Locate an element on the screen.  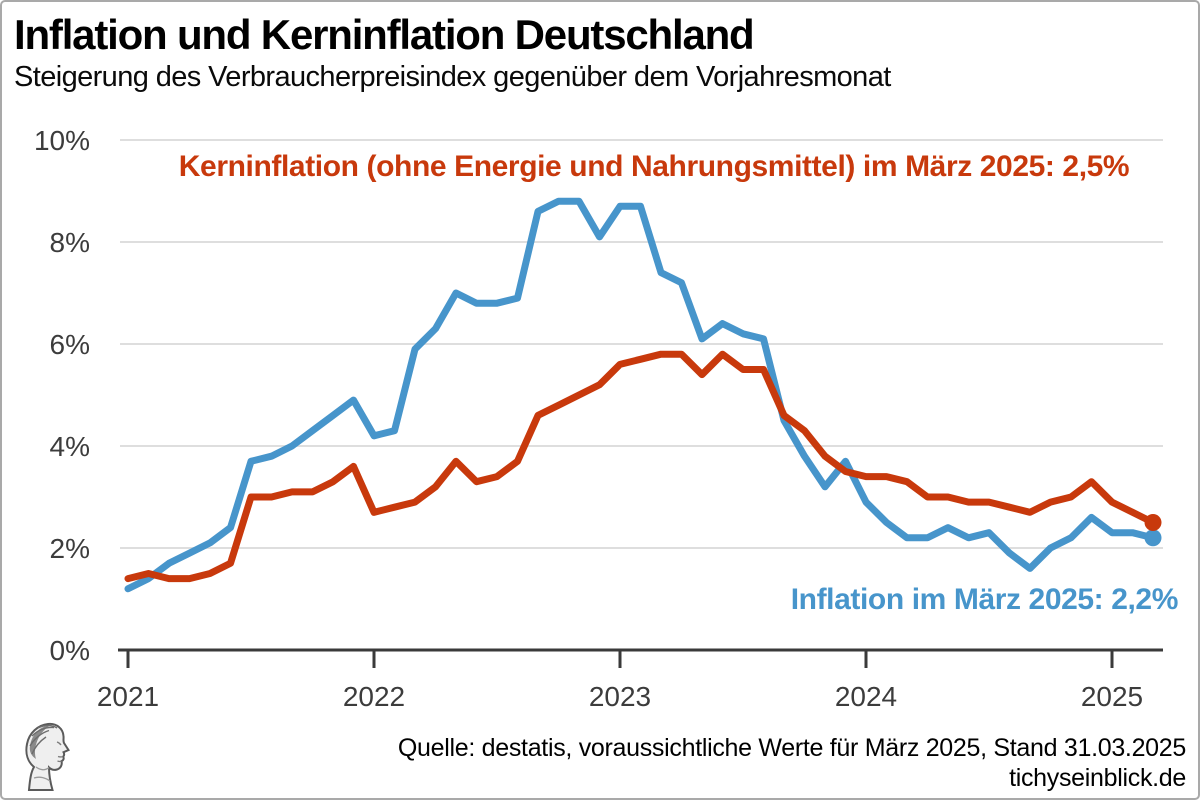
svg-text: 2023 is located at coordinates (620, 696).